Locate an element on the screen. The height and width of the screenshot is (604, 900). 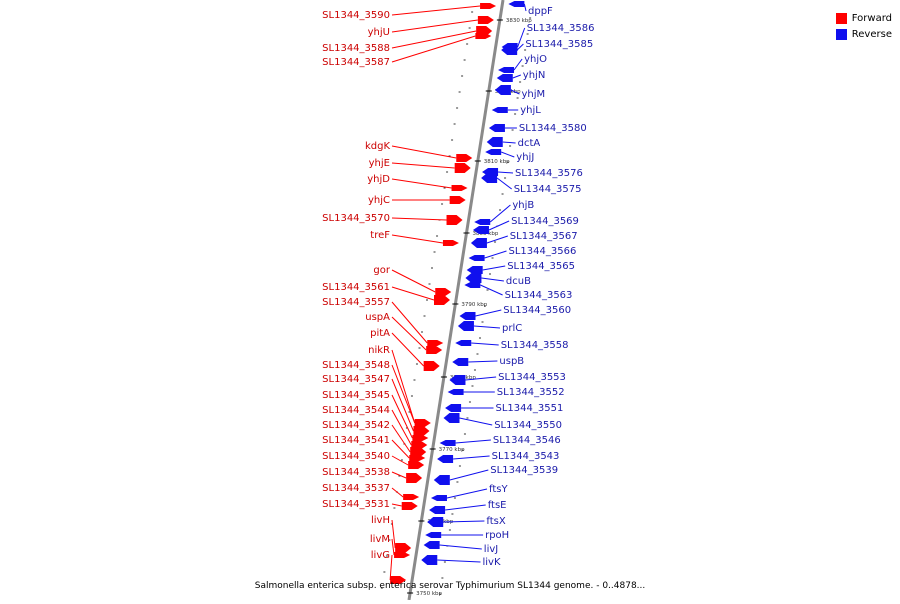
reverse-swatch is located at coordinates (841, 34).